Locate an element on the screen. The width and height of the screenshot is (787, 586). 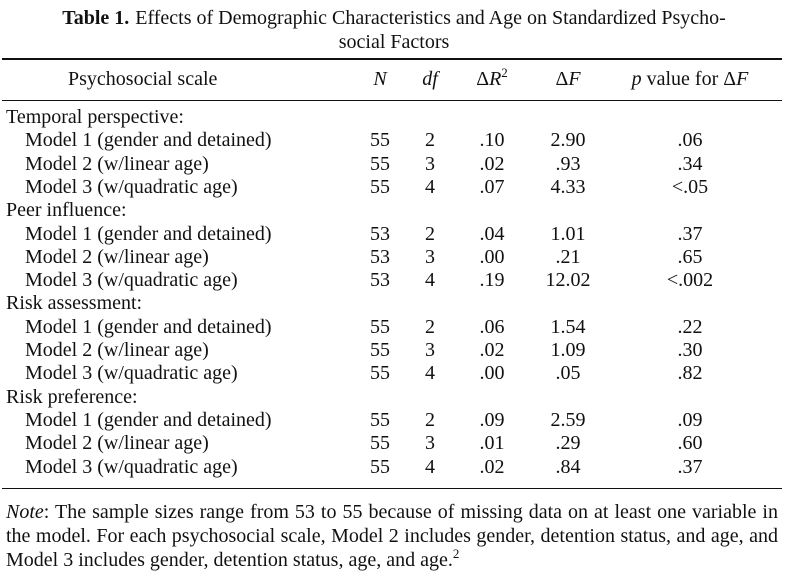
table-row: Model 2 (w/linear age) 53 3 .00 .21 .65 is located at coordinates (393, 257).